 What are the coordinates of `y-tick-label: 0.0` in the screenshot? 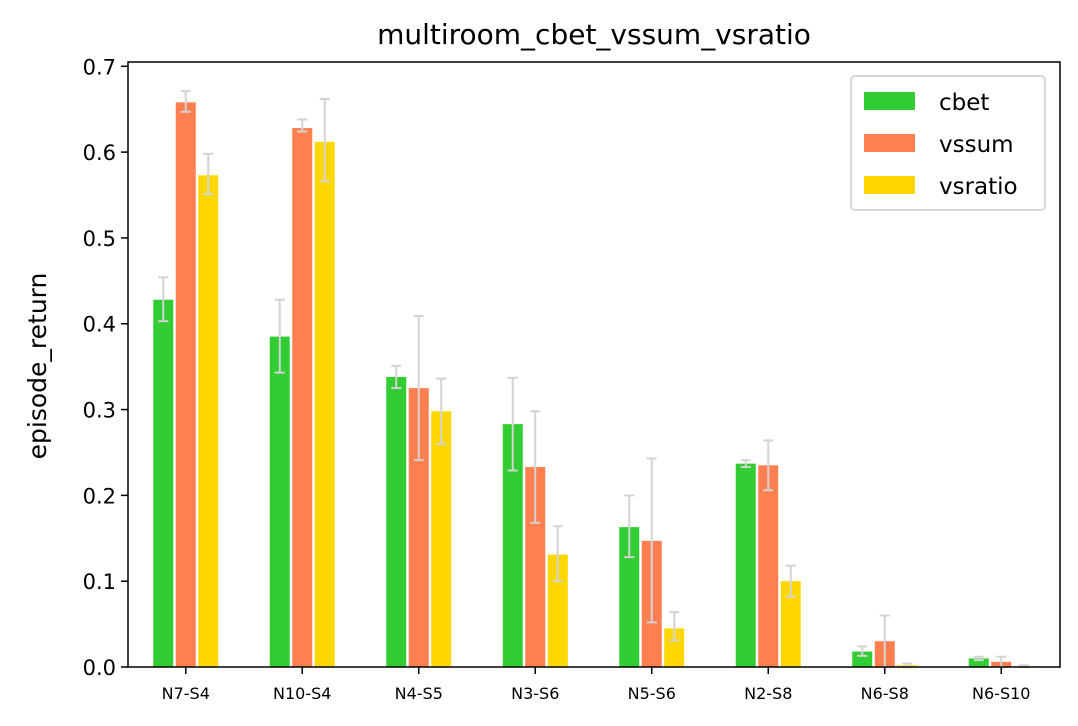 It's located at (99, 668).